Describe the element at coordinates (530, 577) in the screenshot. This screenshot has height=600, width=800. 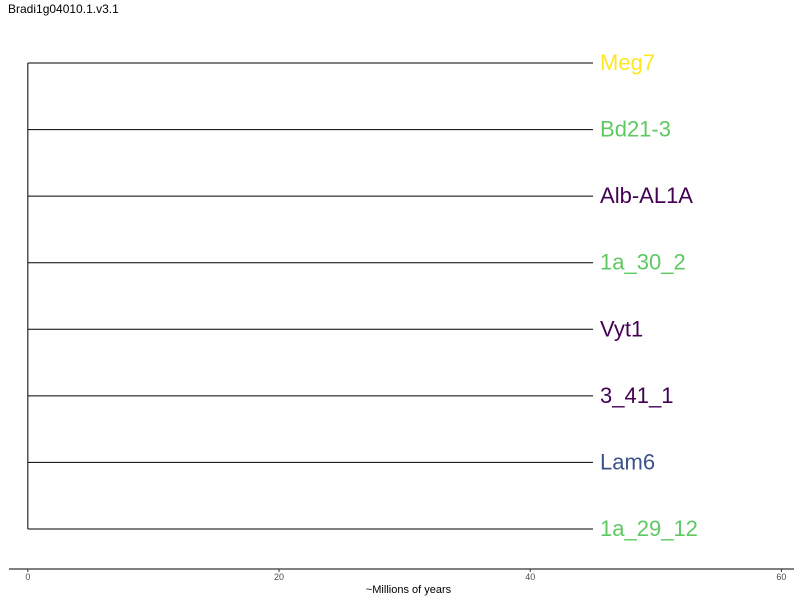
I see `x-tick-label-40: 40` at that location.